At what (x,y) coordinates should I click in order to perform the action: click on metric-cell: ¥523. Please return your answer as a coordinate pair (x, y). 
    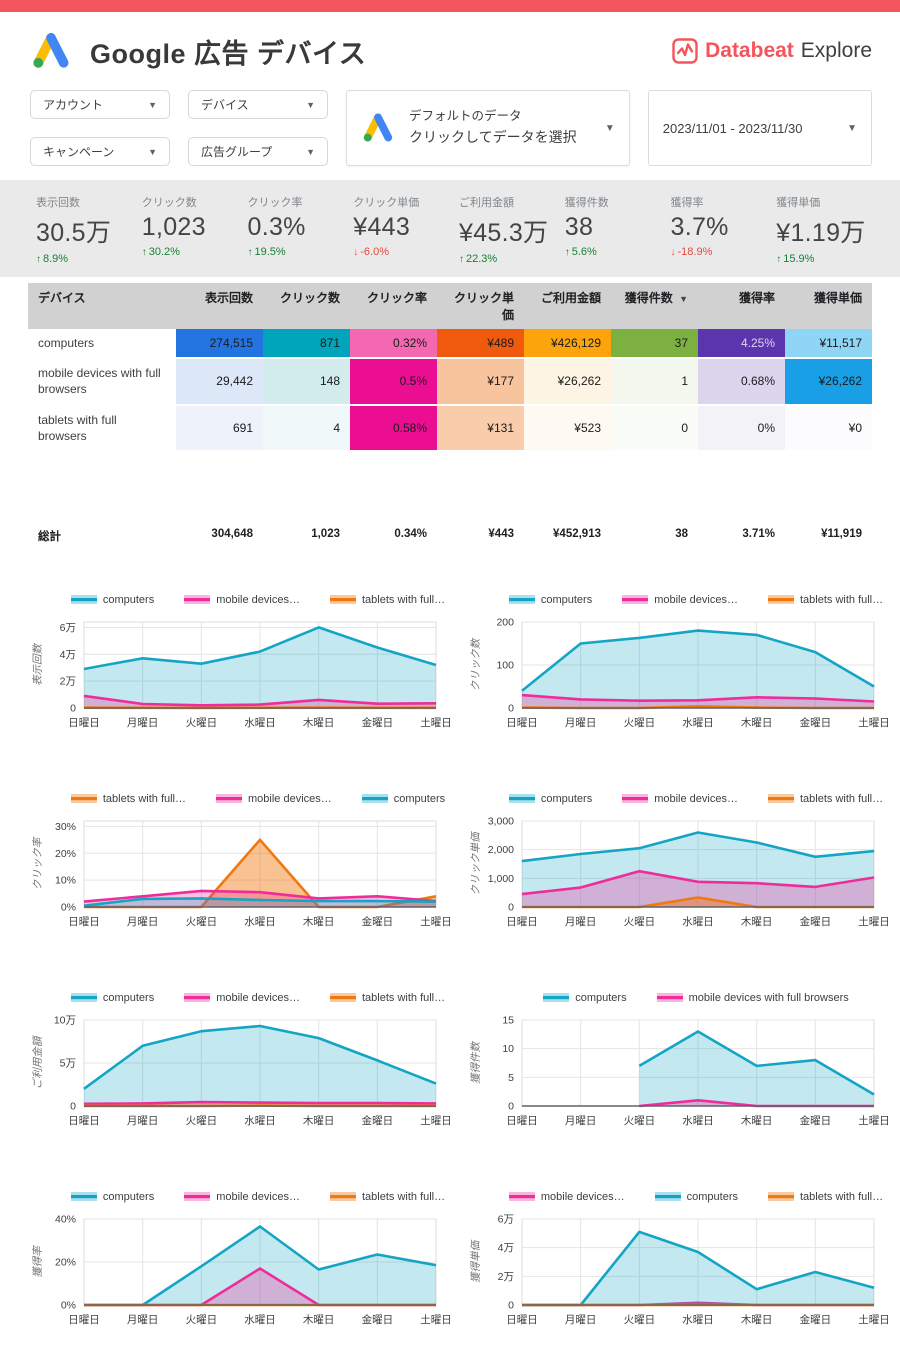
    Looking at the image, I should click on (567, 427).